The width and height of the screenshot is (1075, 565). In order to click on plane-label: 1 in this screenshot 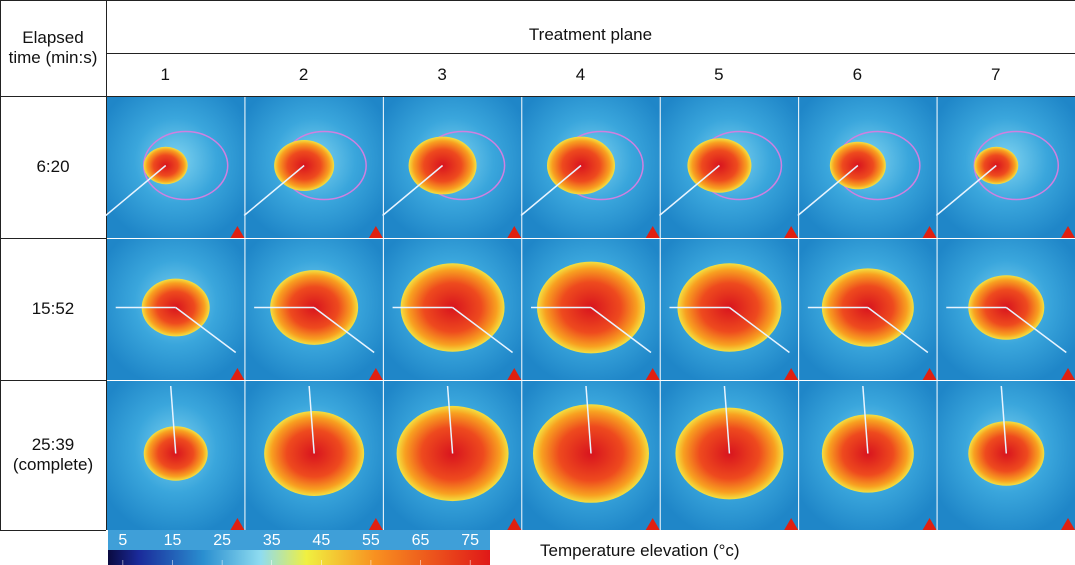, I will do `click(165, 74)`.